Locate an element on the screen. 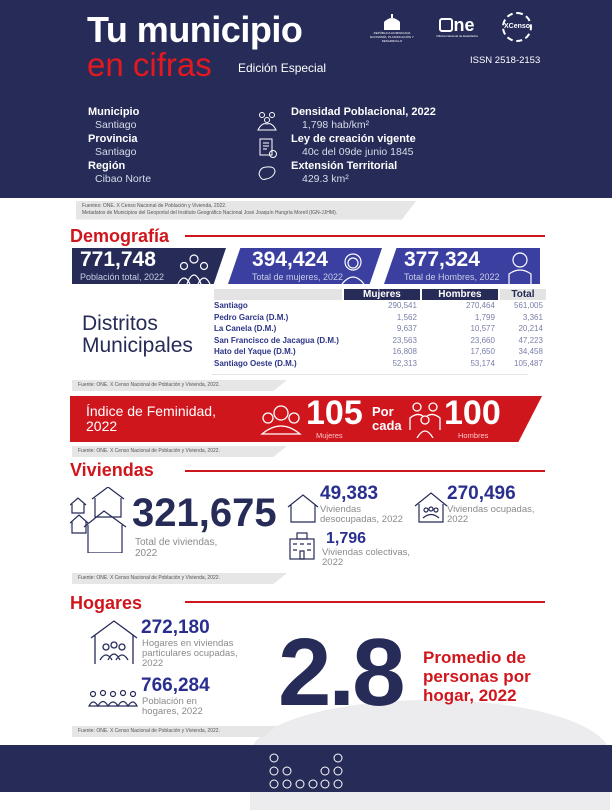 The width and height of the screenshot is (612, 810). cell-value: 53,174 is located at coordinates (482, 363).